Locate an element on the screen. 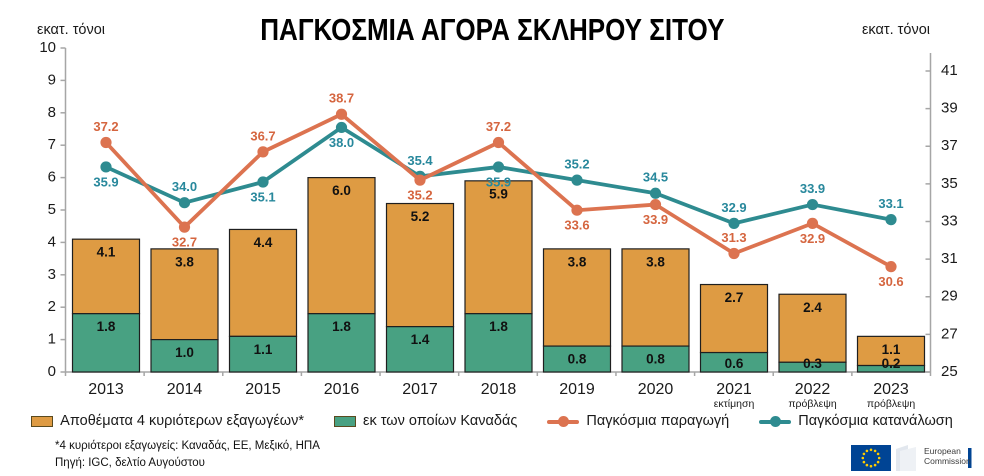  line-point-label: 36.7 is located at coordinates (262, 135).